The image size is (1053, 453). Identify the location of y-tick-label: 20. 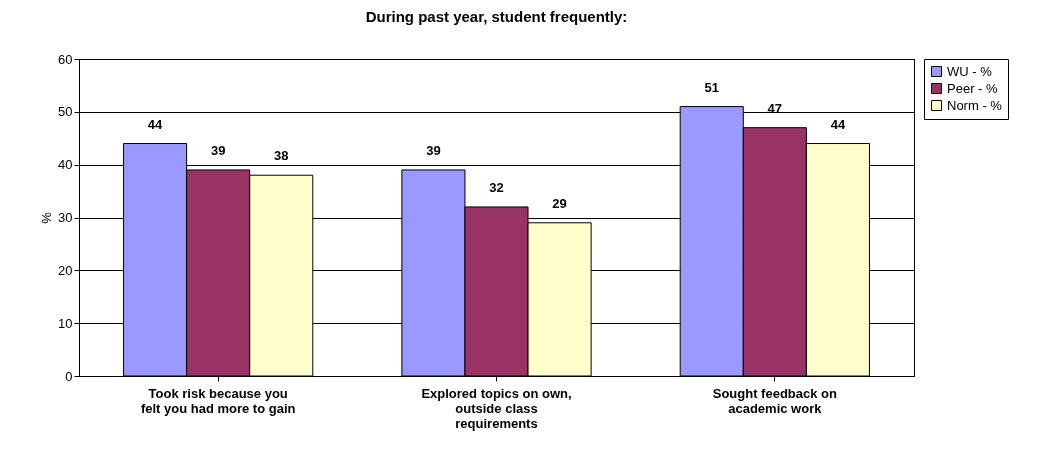
(65, 270).